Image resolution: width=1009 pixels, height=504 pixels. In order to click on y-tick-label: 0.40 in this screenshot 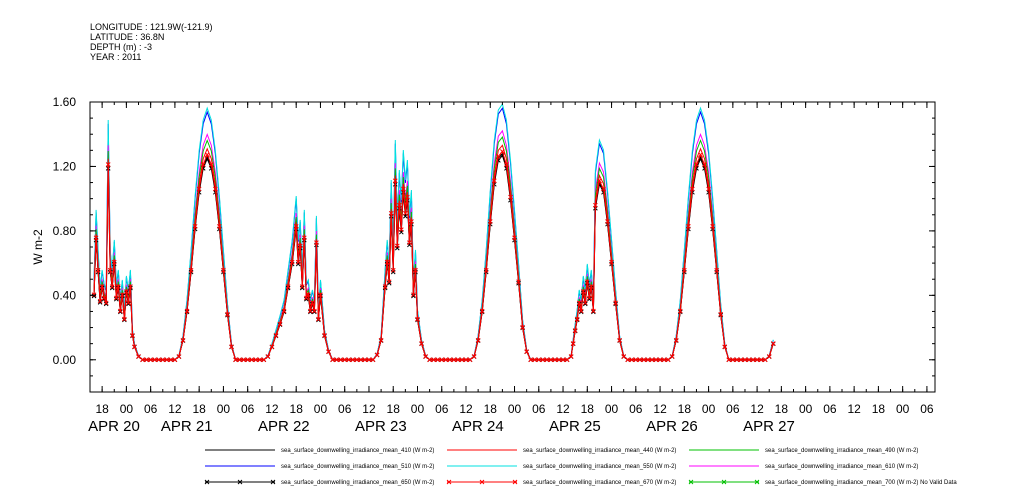, I will do `click(65, 295)`.